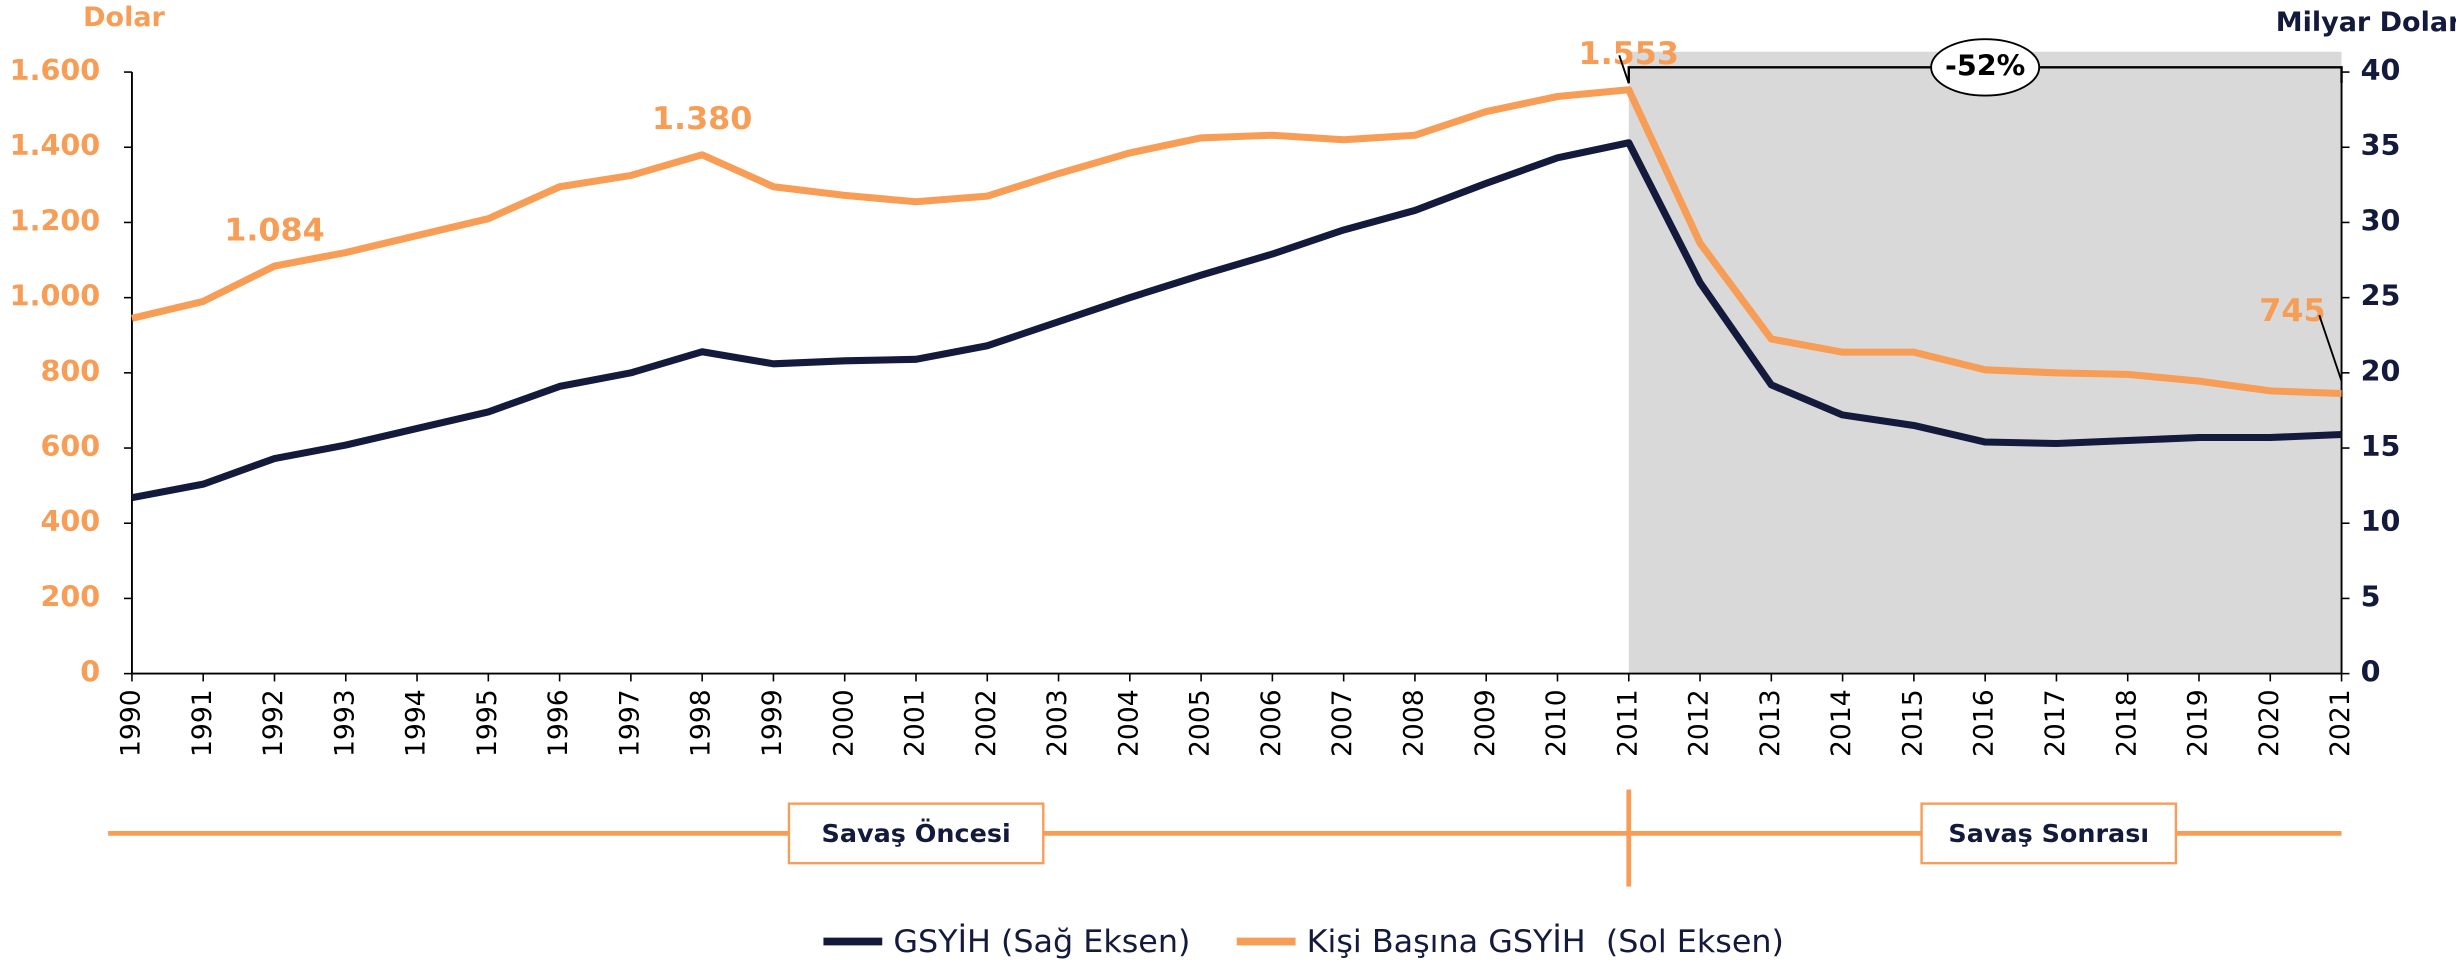 The width and height of the screenshot is (2456, 965). What do you see at coordinates (2371, 672) in the screenshot?
I see `y2-tick-label: 0` at bounding box center [2371, 672].